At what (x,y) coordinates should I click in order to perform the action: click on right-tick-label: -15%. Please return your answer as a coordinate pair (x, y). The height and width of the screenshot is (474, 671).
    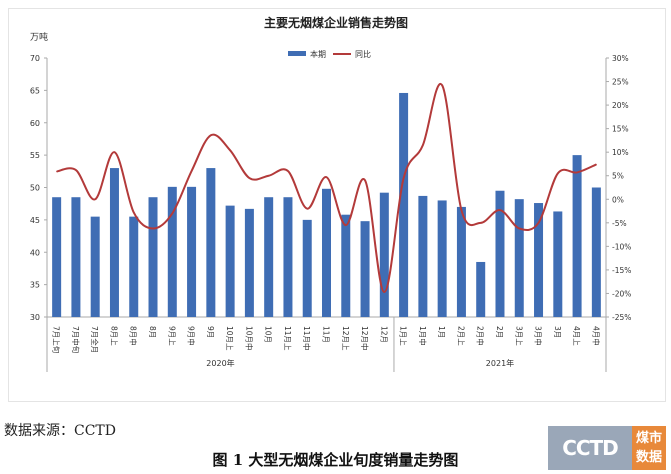
    Looking at the image, I should click on (621, 270).